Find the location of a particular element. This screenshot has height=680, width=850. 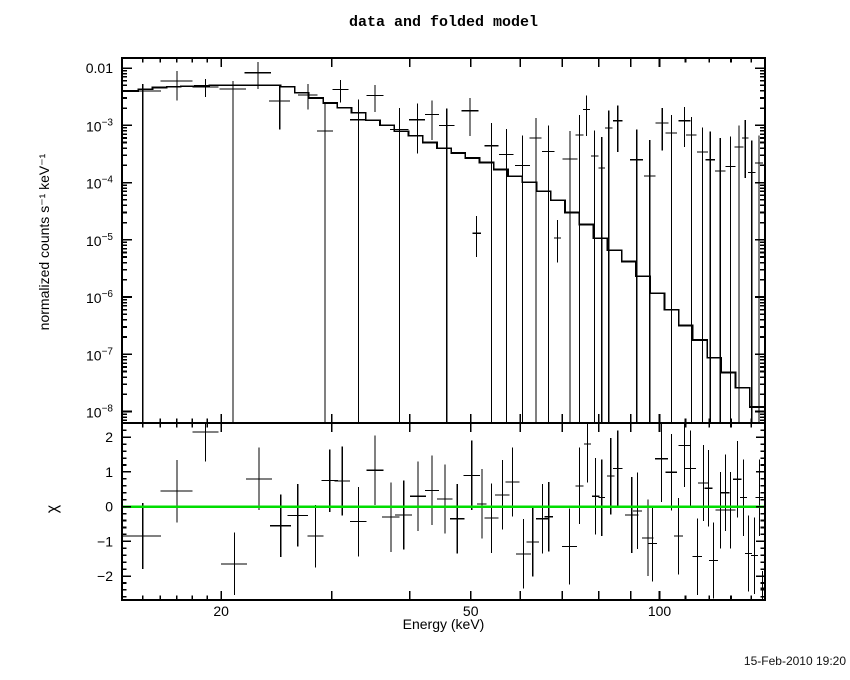

timestamp: 15-Feb-2010 19:20 is located at coordinates (794, 661).